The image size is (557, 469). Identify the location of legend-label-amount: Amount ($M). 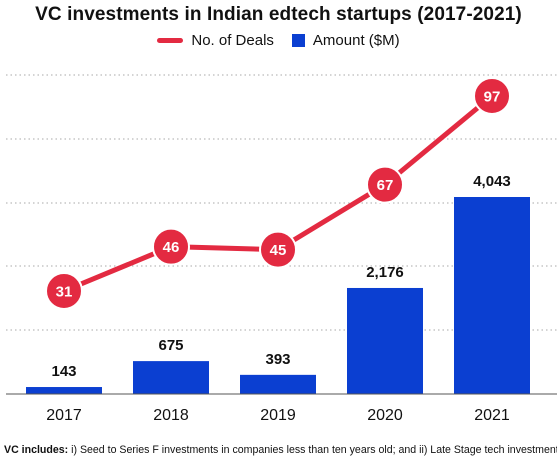
(356, 40).